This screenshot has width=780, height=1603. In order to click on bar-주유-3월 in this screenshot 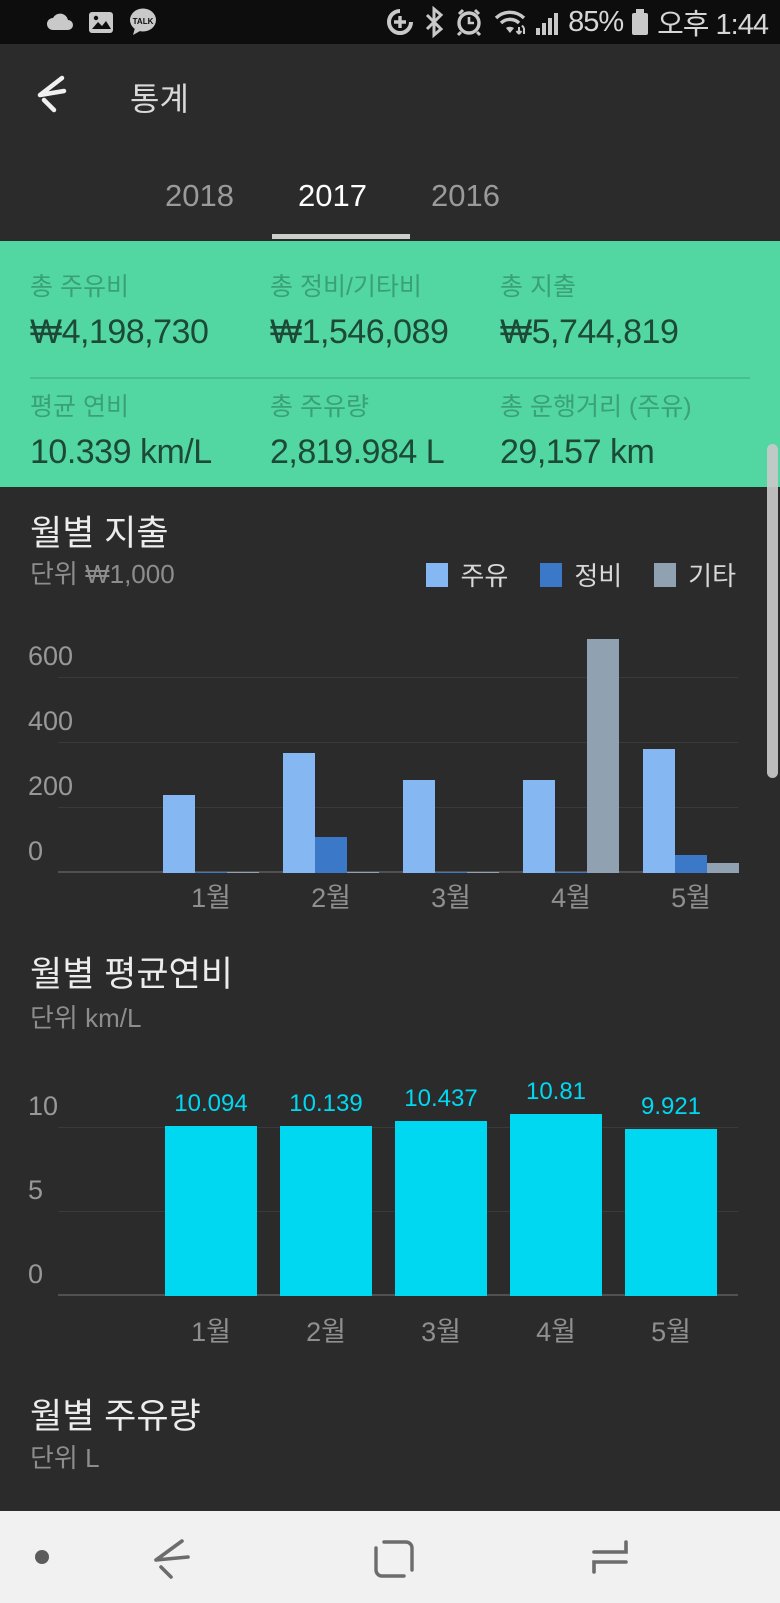, I will do `click(419, 826)`.